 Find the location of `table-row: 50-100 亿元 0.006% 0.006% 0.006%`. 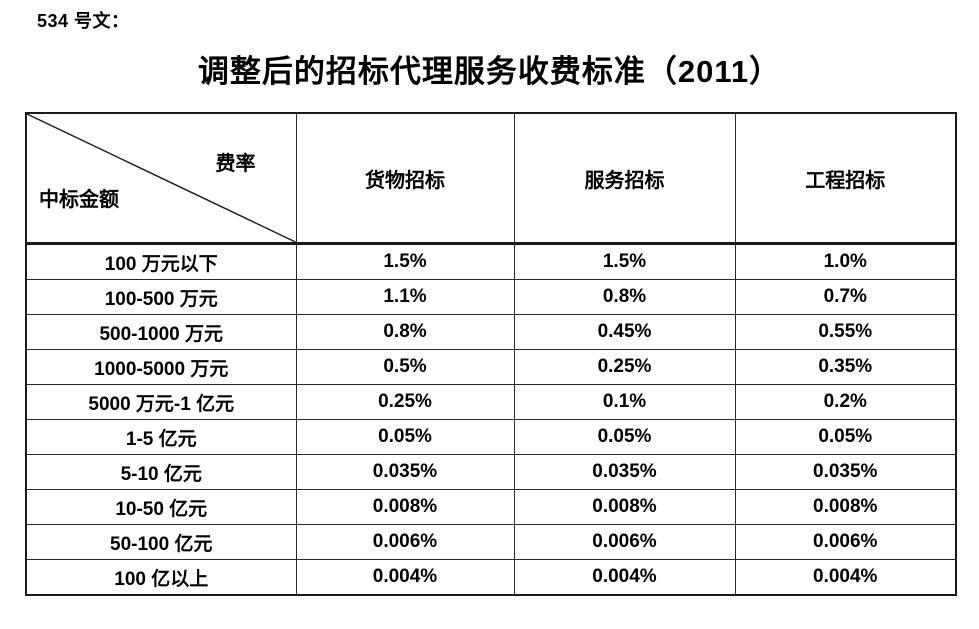

table-row: 50-100 亿元 0.006% 0.006% 0.006% is located at coordinates (491, 542).